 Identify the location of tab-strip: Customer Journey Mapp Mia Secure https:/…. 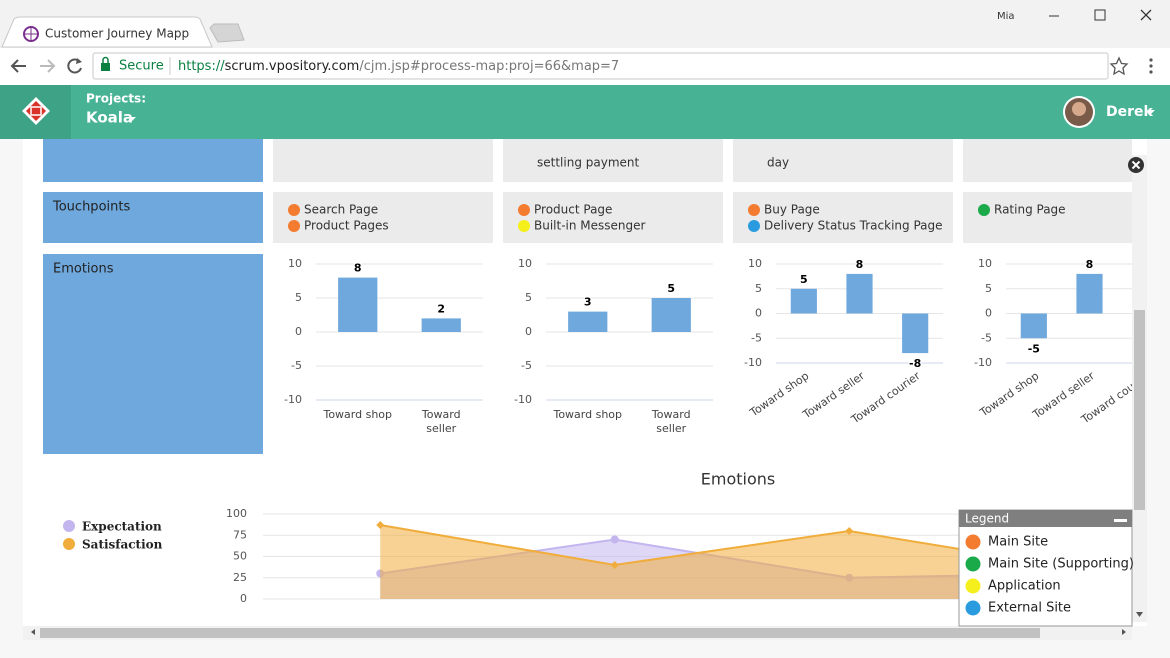
(585, 47).